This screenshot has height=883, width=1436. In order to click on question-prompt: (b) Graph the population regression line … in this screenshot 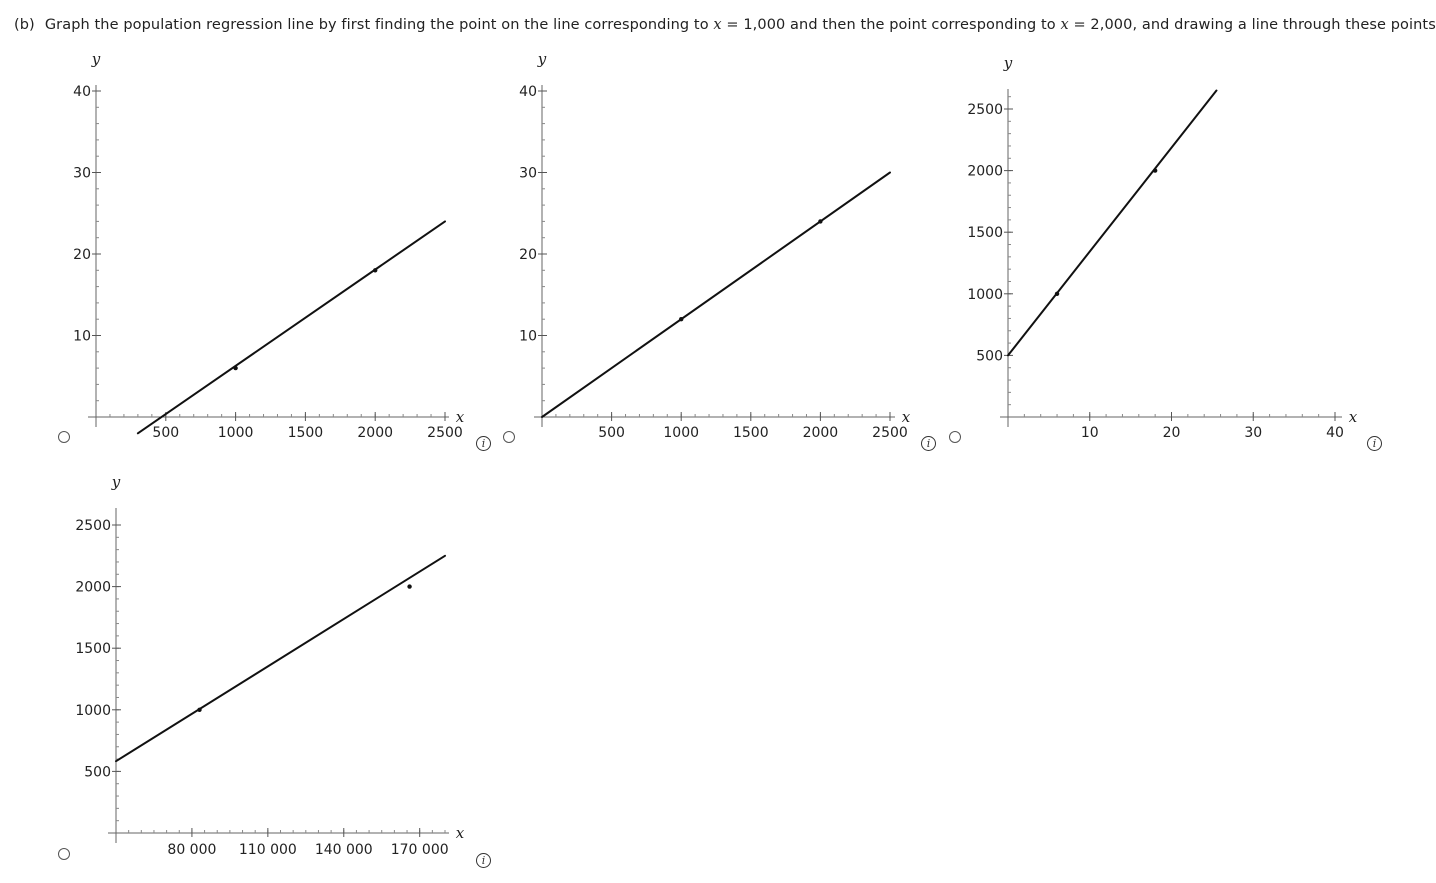, I will do `click(725, 25)`.